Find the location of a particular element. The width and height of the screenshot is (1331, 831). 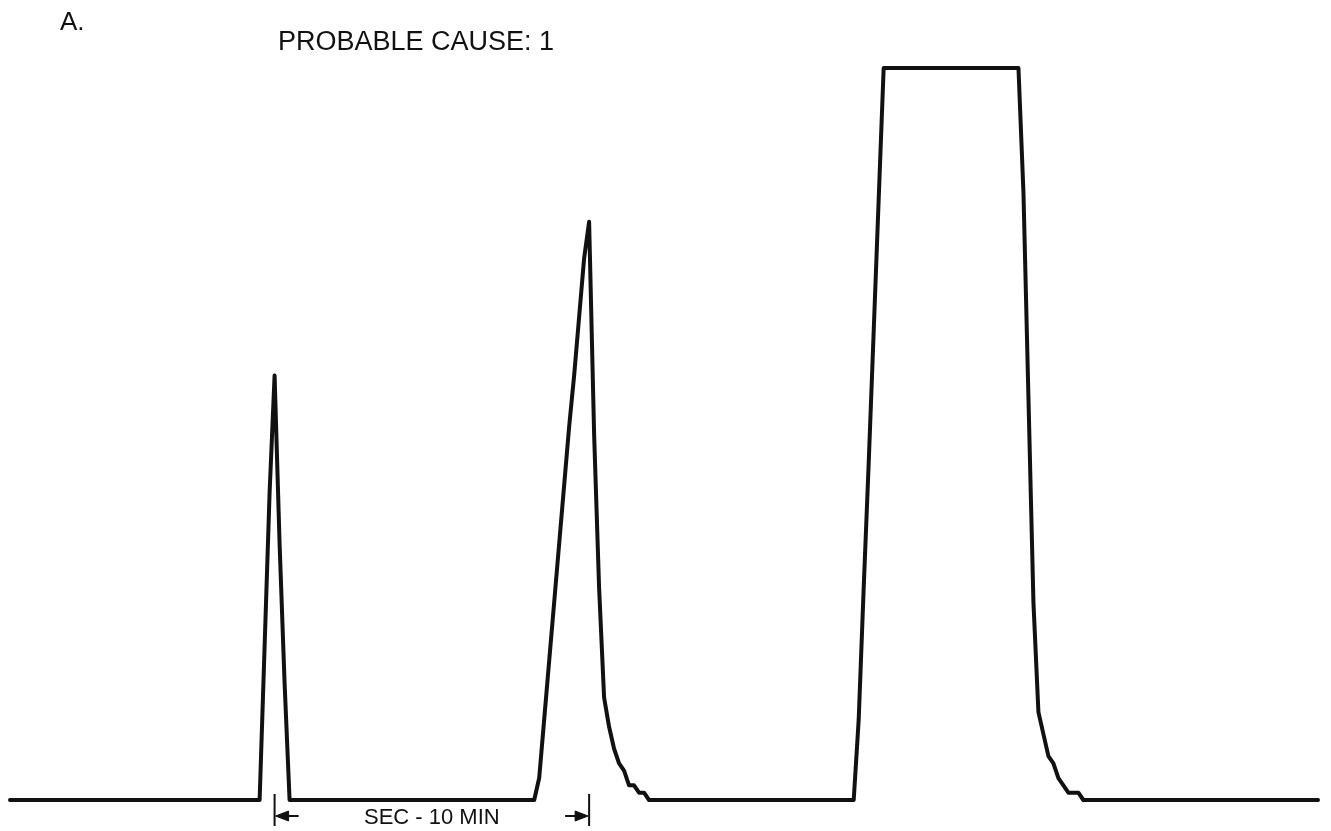

text: A. is located at coordinates (72, 21).